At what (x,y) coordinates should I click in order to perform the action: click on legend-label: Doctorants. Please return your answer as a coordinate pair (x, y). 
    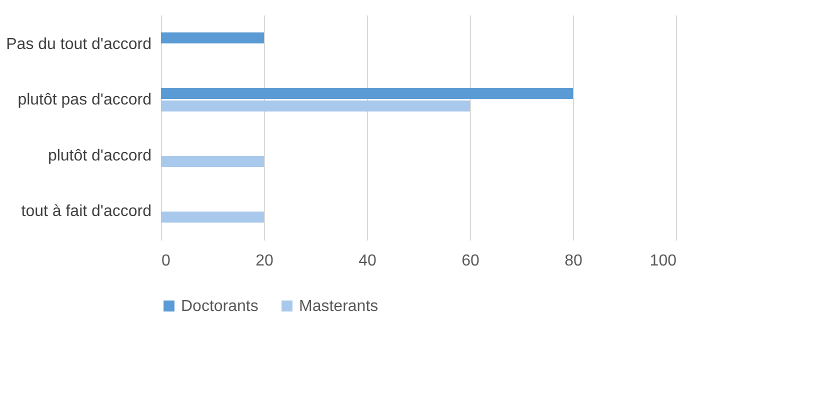
    Looking at the image, I should click on (219, 306).